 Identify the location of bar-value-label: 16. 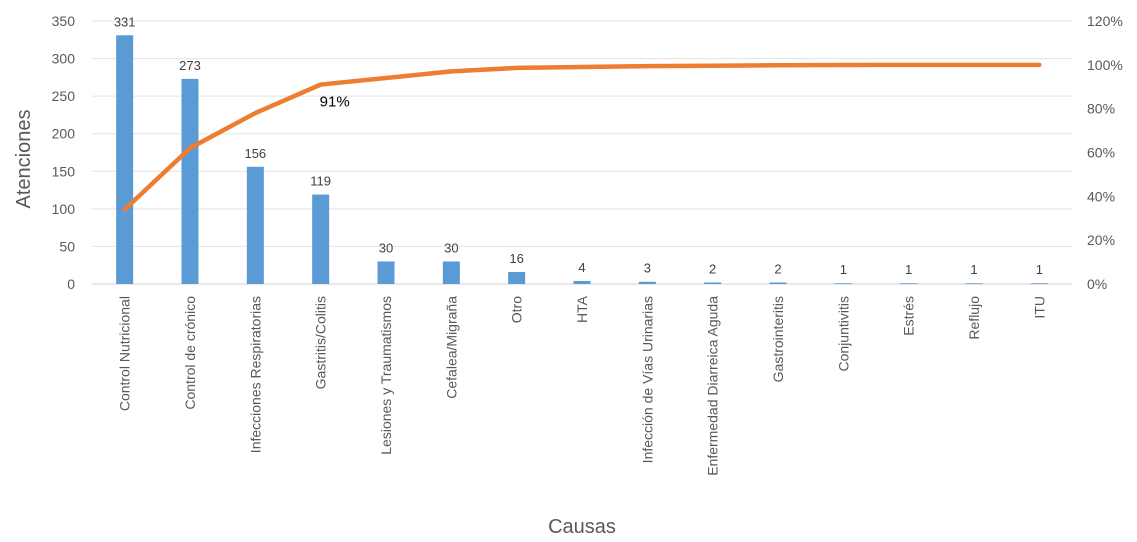
(516, 258).